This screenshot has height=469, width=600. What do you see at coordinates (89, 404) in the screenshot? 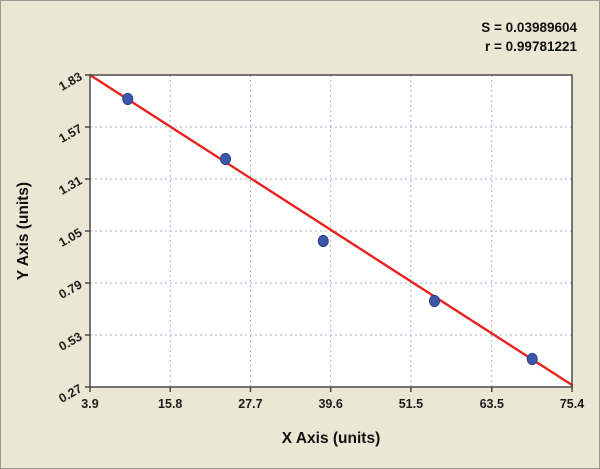
I see `x-tick-label: 3.9` at bounding box center [89, 404].